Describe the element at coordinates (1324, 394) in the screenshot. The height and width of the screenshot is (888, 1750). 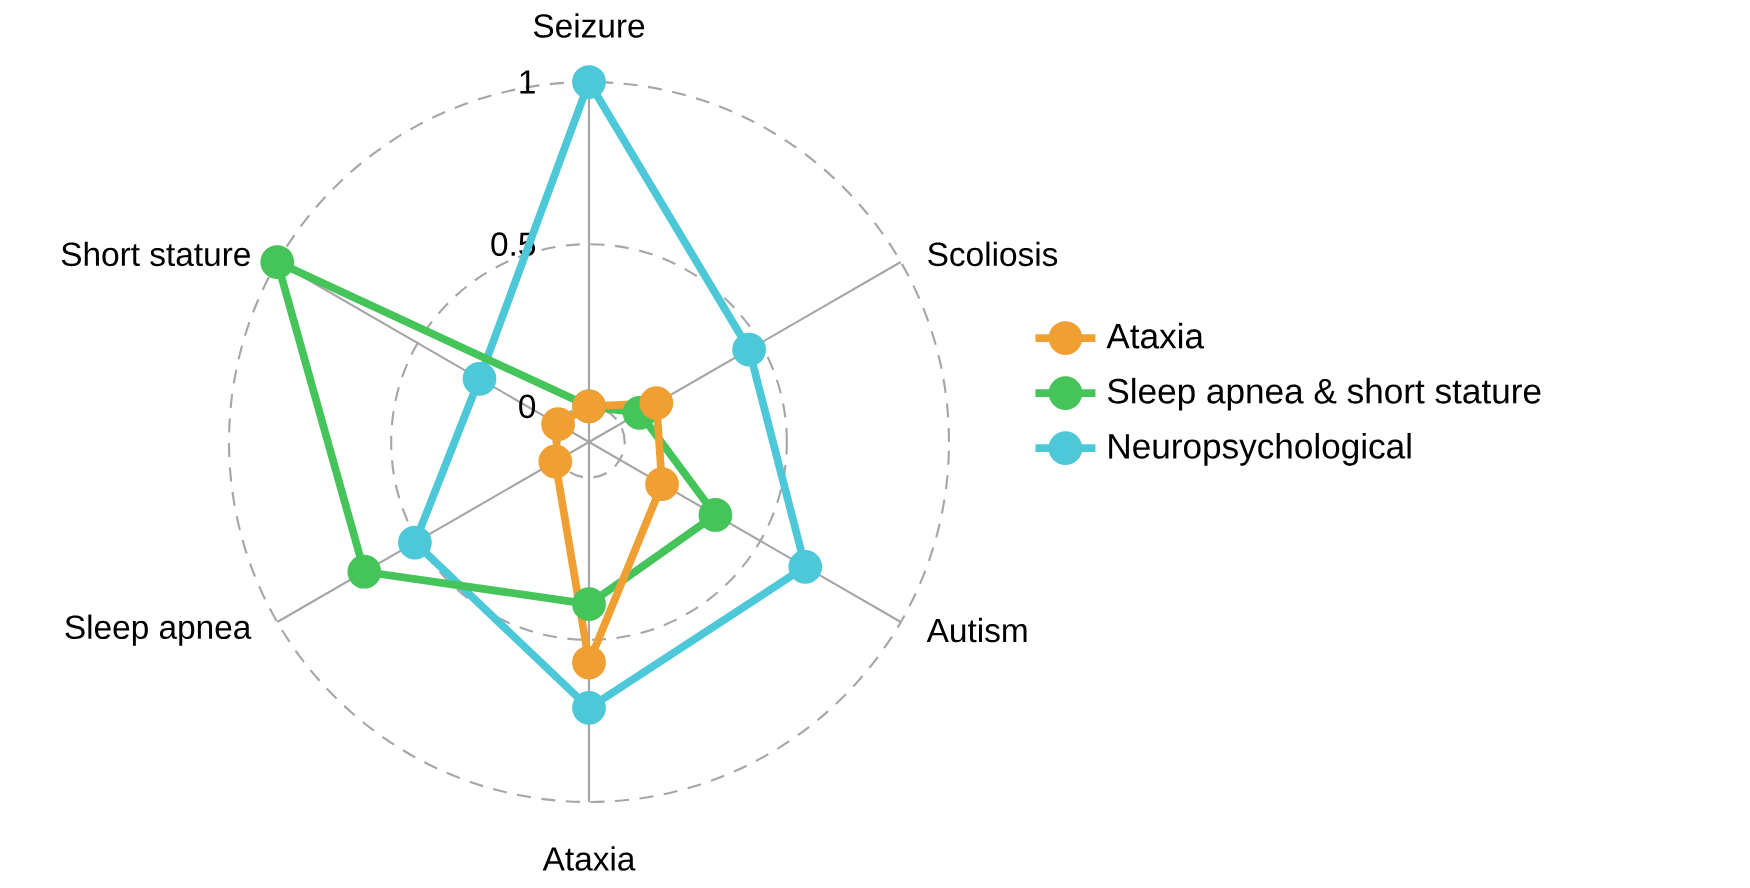
I see `legend-label: Sleep apnea & short stature` at that location.